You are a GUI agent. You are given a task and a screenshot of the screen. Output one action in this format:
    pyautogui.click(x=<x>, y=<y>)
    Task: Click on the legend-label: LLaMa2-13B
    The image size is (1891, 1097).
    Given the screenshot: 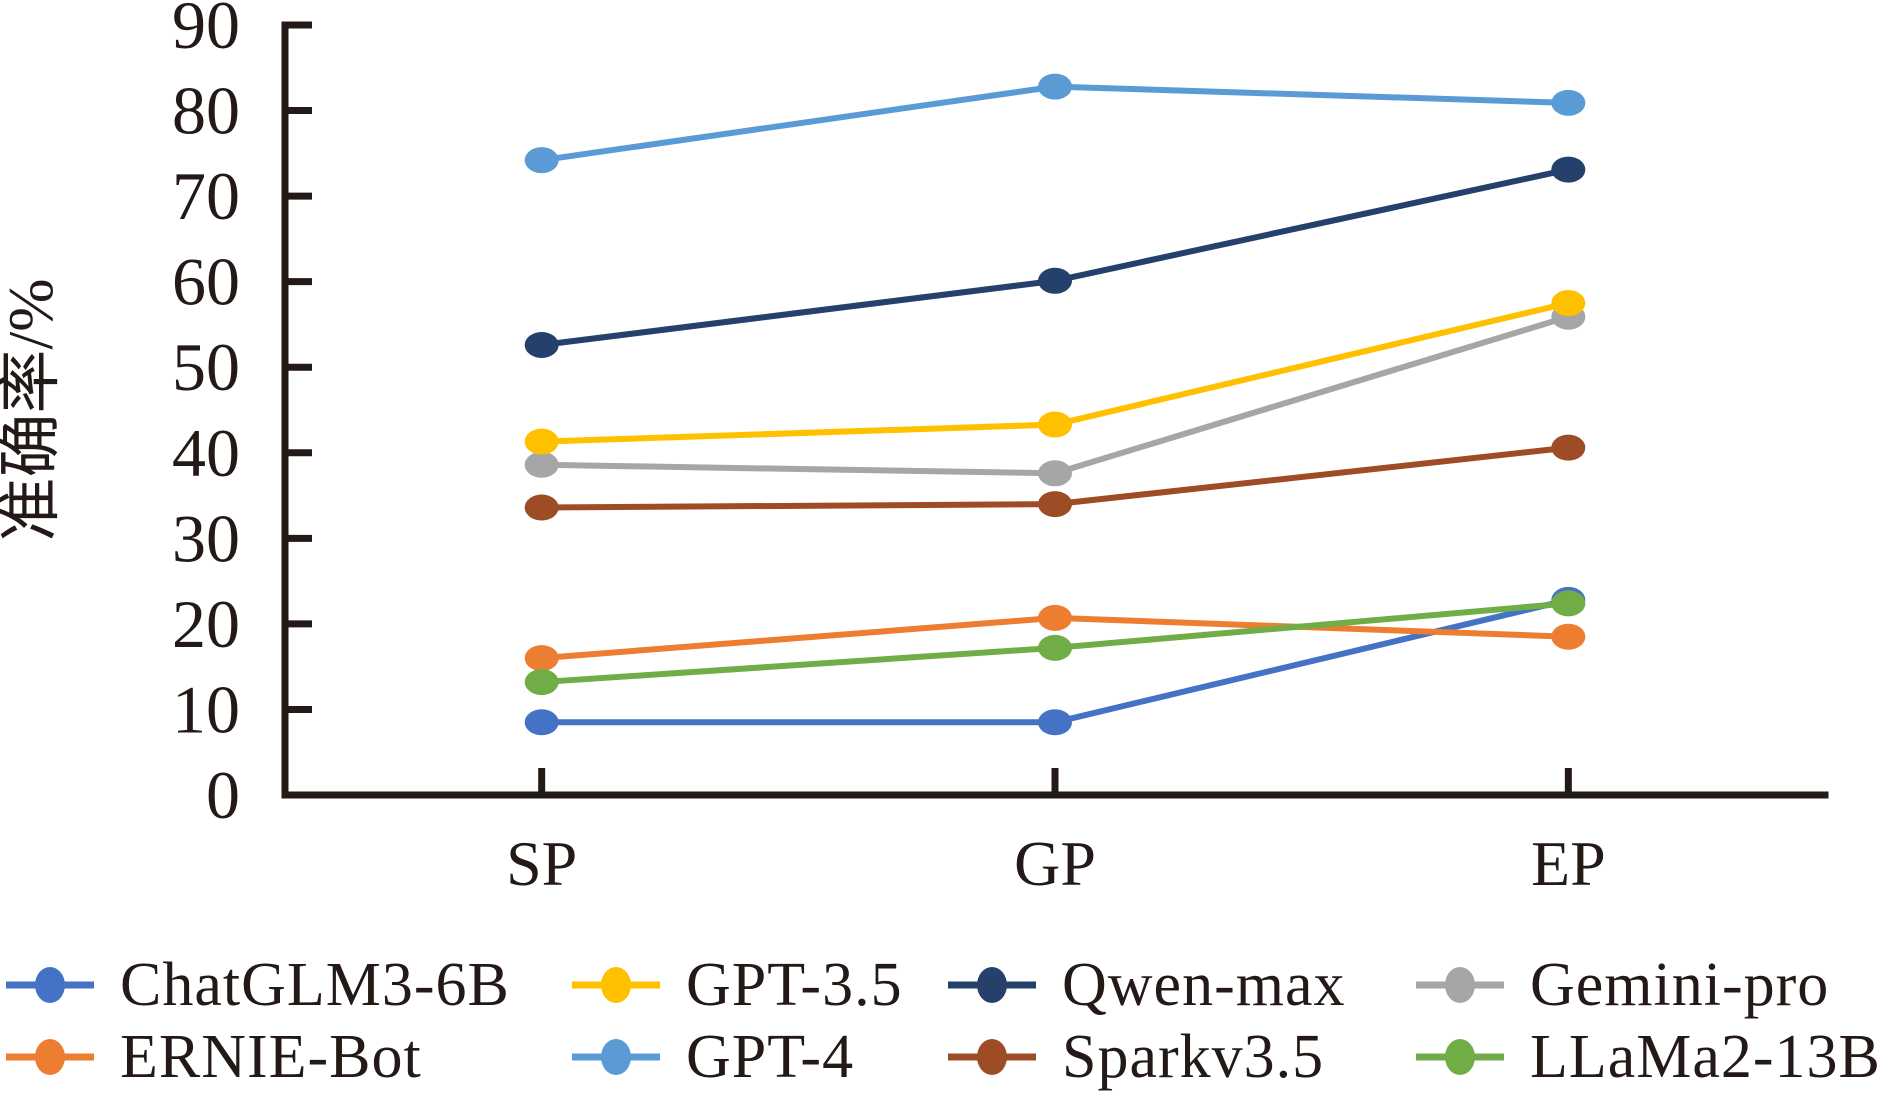 What is the action you would take?
    pyautogui.click(x=1705, y=1057)
    